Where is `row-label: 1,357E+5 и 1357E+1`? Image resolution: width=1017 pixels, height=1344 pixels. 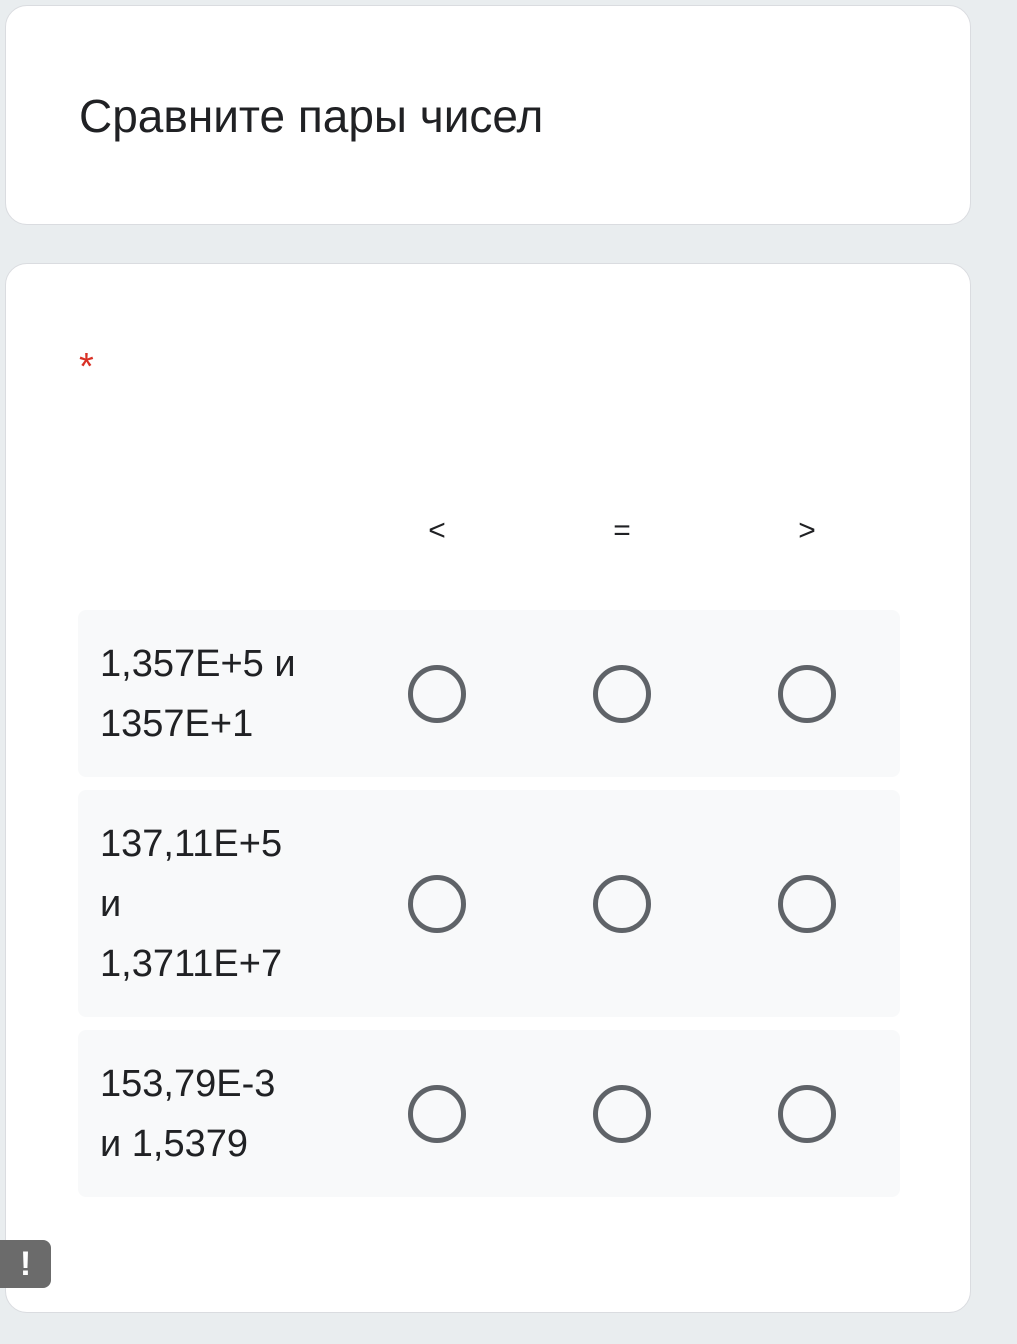
row-label: 1,357E+5 и 1357E+1 is located at coordinates (198, 694).